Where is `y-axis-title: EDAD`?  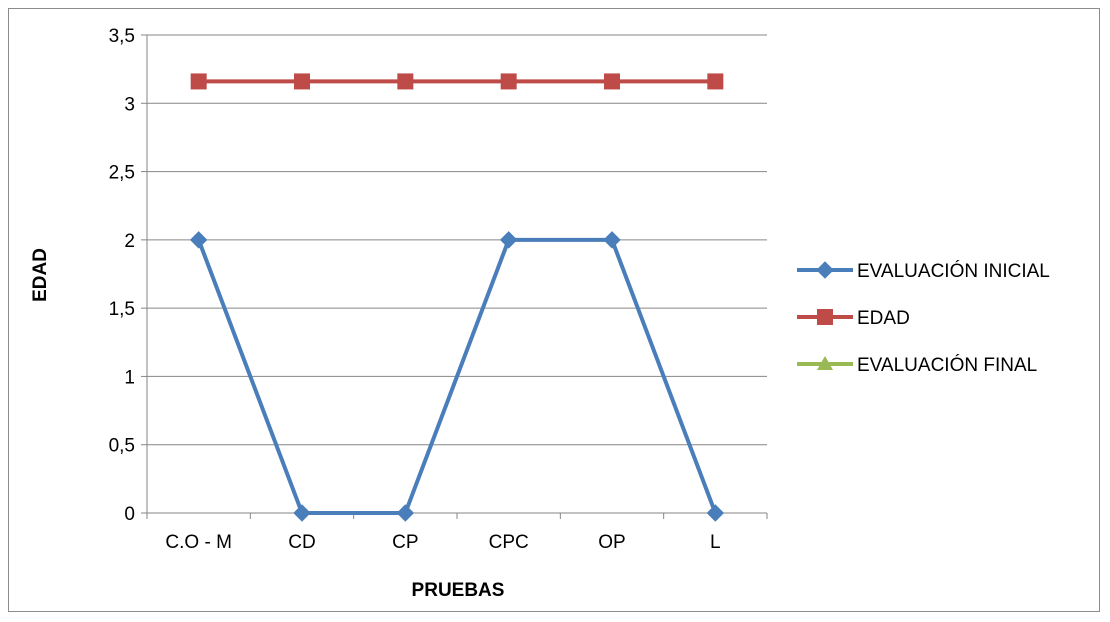
y-axis-title: EDAD is located at coordinates (40, 275).